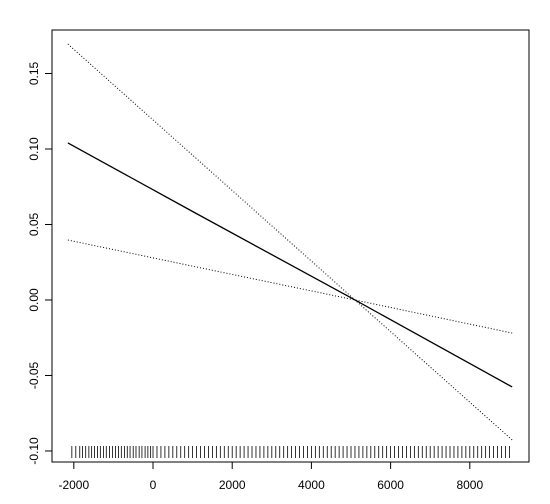  Describe the element at coordinates (390, 485) in the screenshot. I see `x-tick-label: 6000` at that location.